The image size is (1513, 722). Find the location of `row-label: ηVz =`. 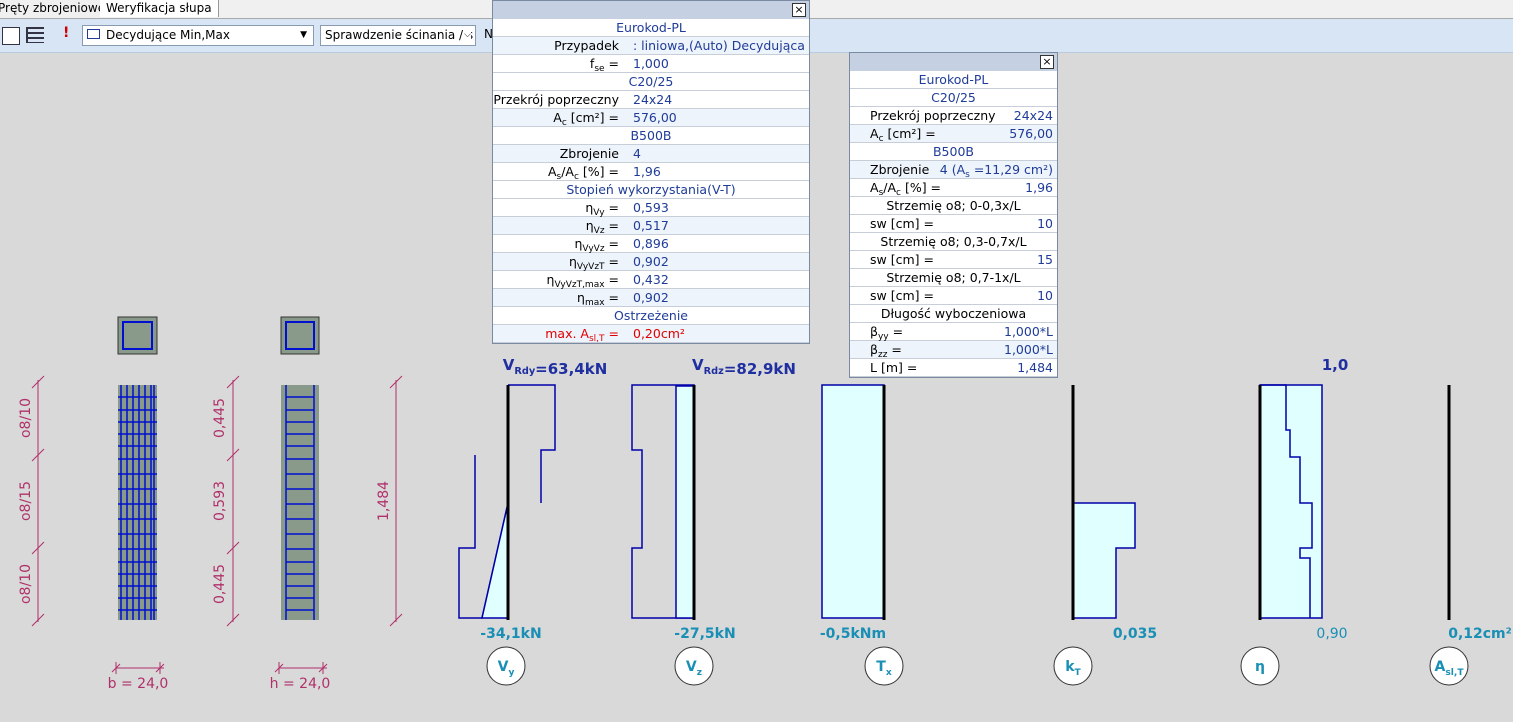

row-label: ηVz = is located at coordinates (602, 226).